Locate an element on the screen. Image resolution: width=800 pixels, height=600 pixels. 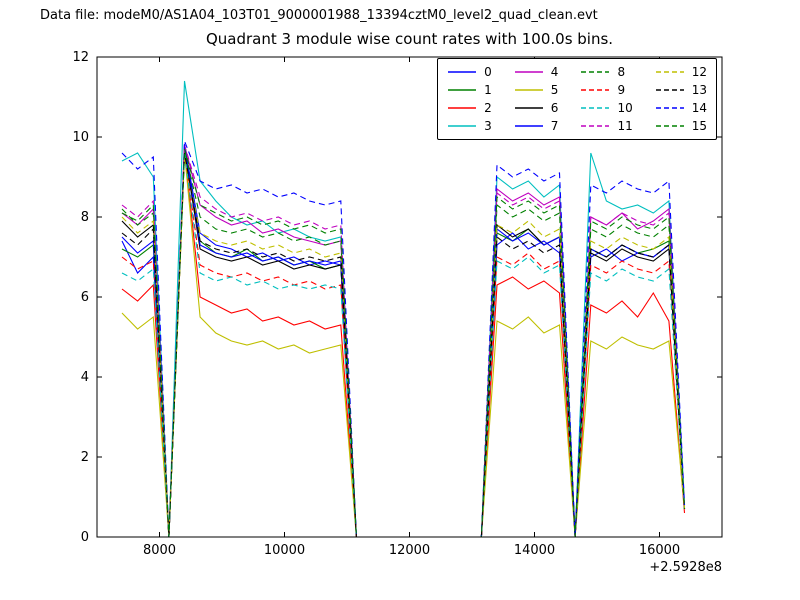
legend-label: 9 is located at coordinates (621, 90).